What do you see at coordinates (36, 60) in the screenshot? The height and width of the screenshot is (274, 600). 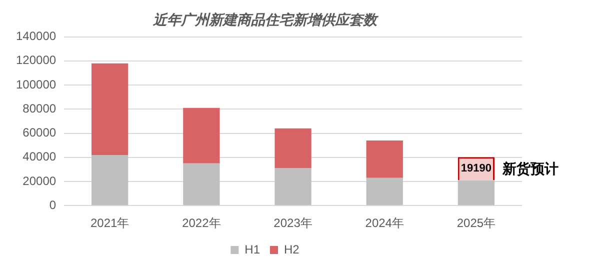 I see `y-tick-label: 120000` at bounding box center [36, 60].